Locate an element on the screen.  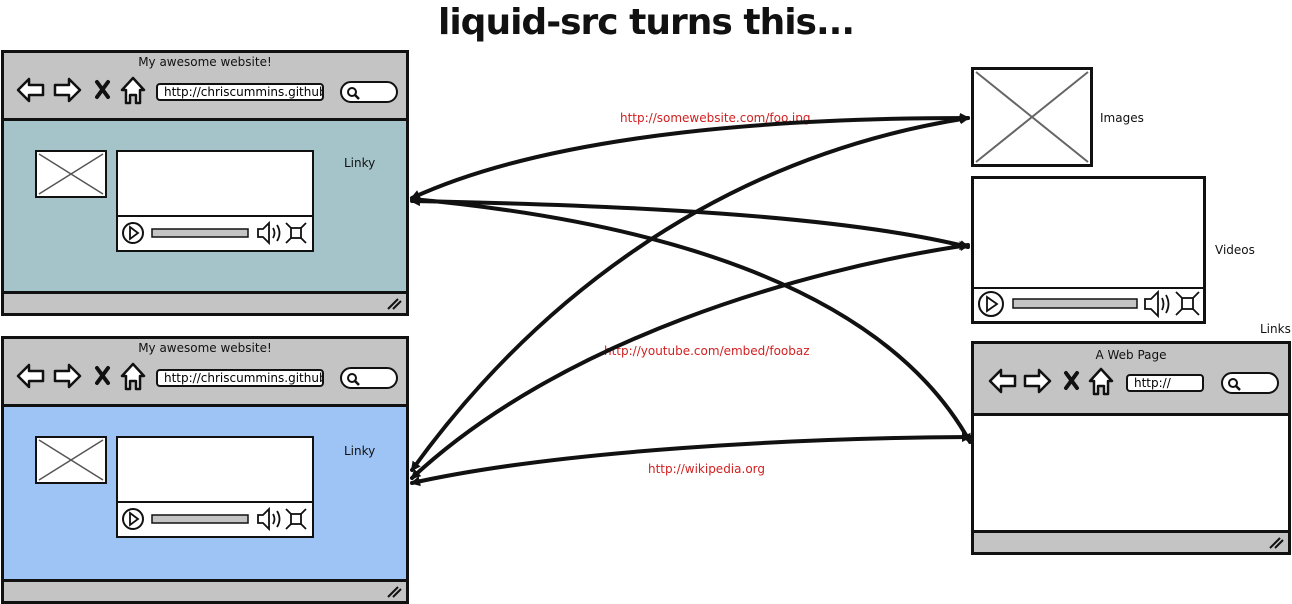
image-url-label: http://somewebsite.com/foo.jpg is located at coordinates (715, 118).